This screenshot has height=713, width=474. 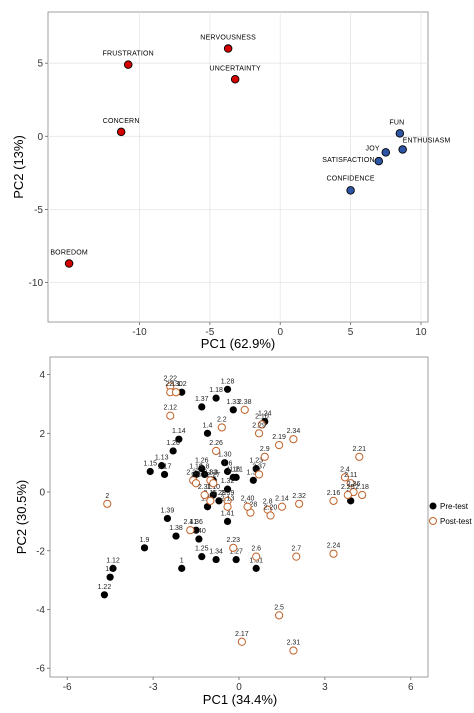 What do you see at coordinates (235, 79) in the screenshot?
I see `emotion-point-uncertainty` at bounding box center [235, 79].